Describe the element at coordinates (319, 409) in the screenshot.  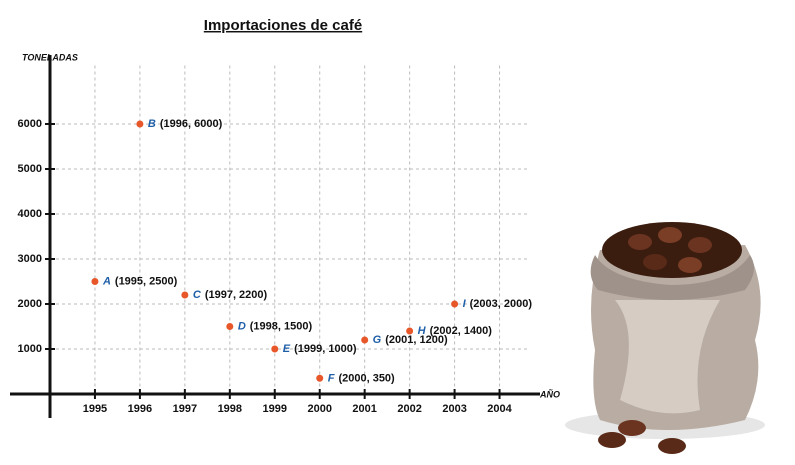
I see `x-tick-label: 2000` at that location.